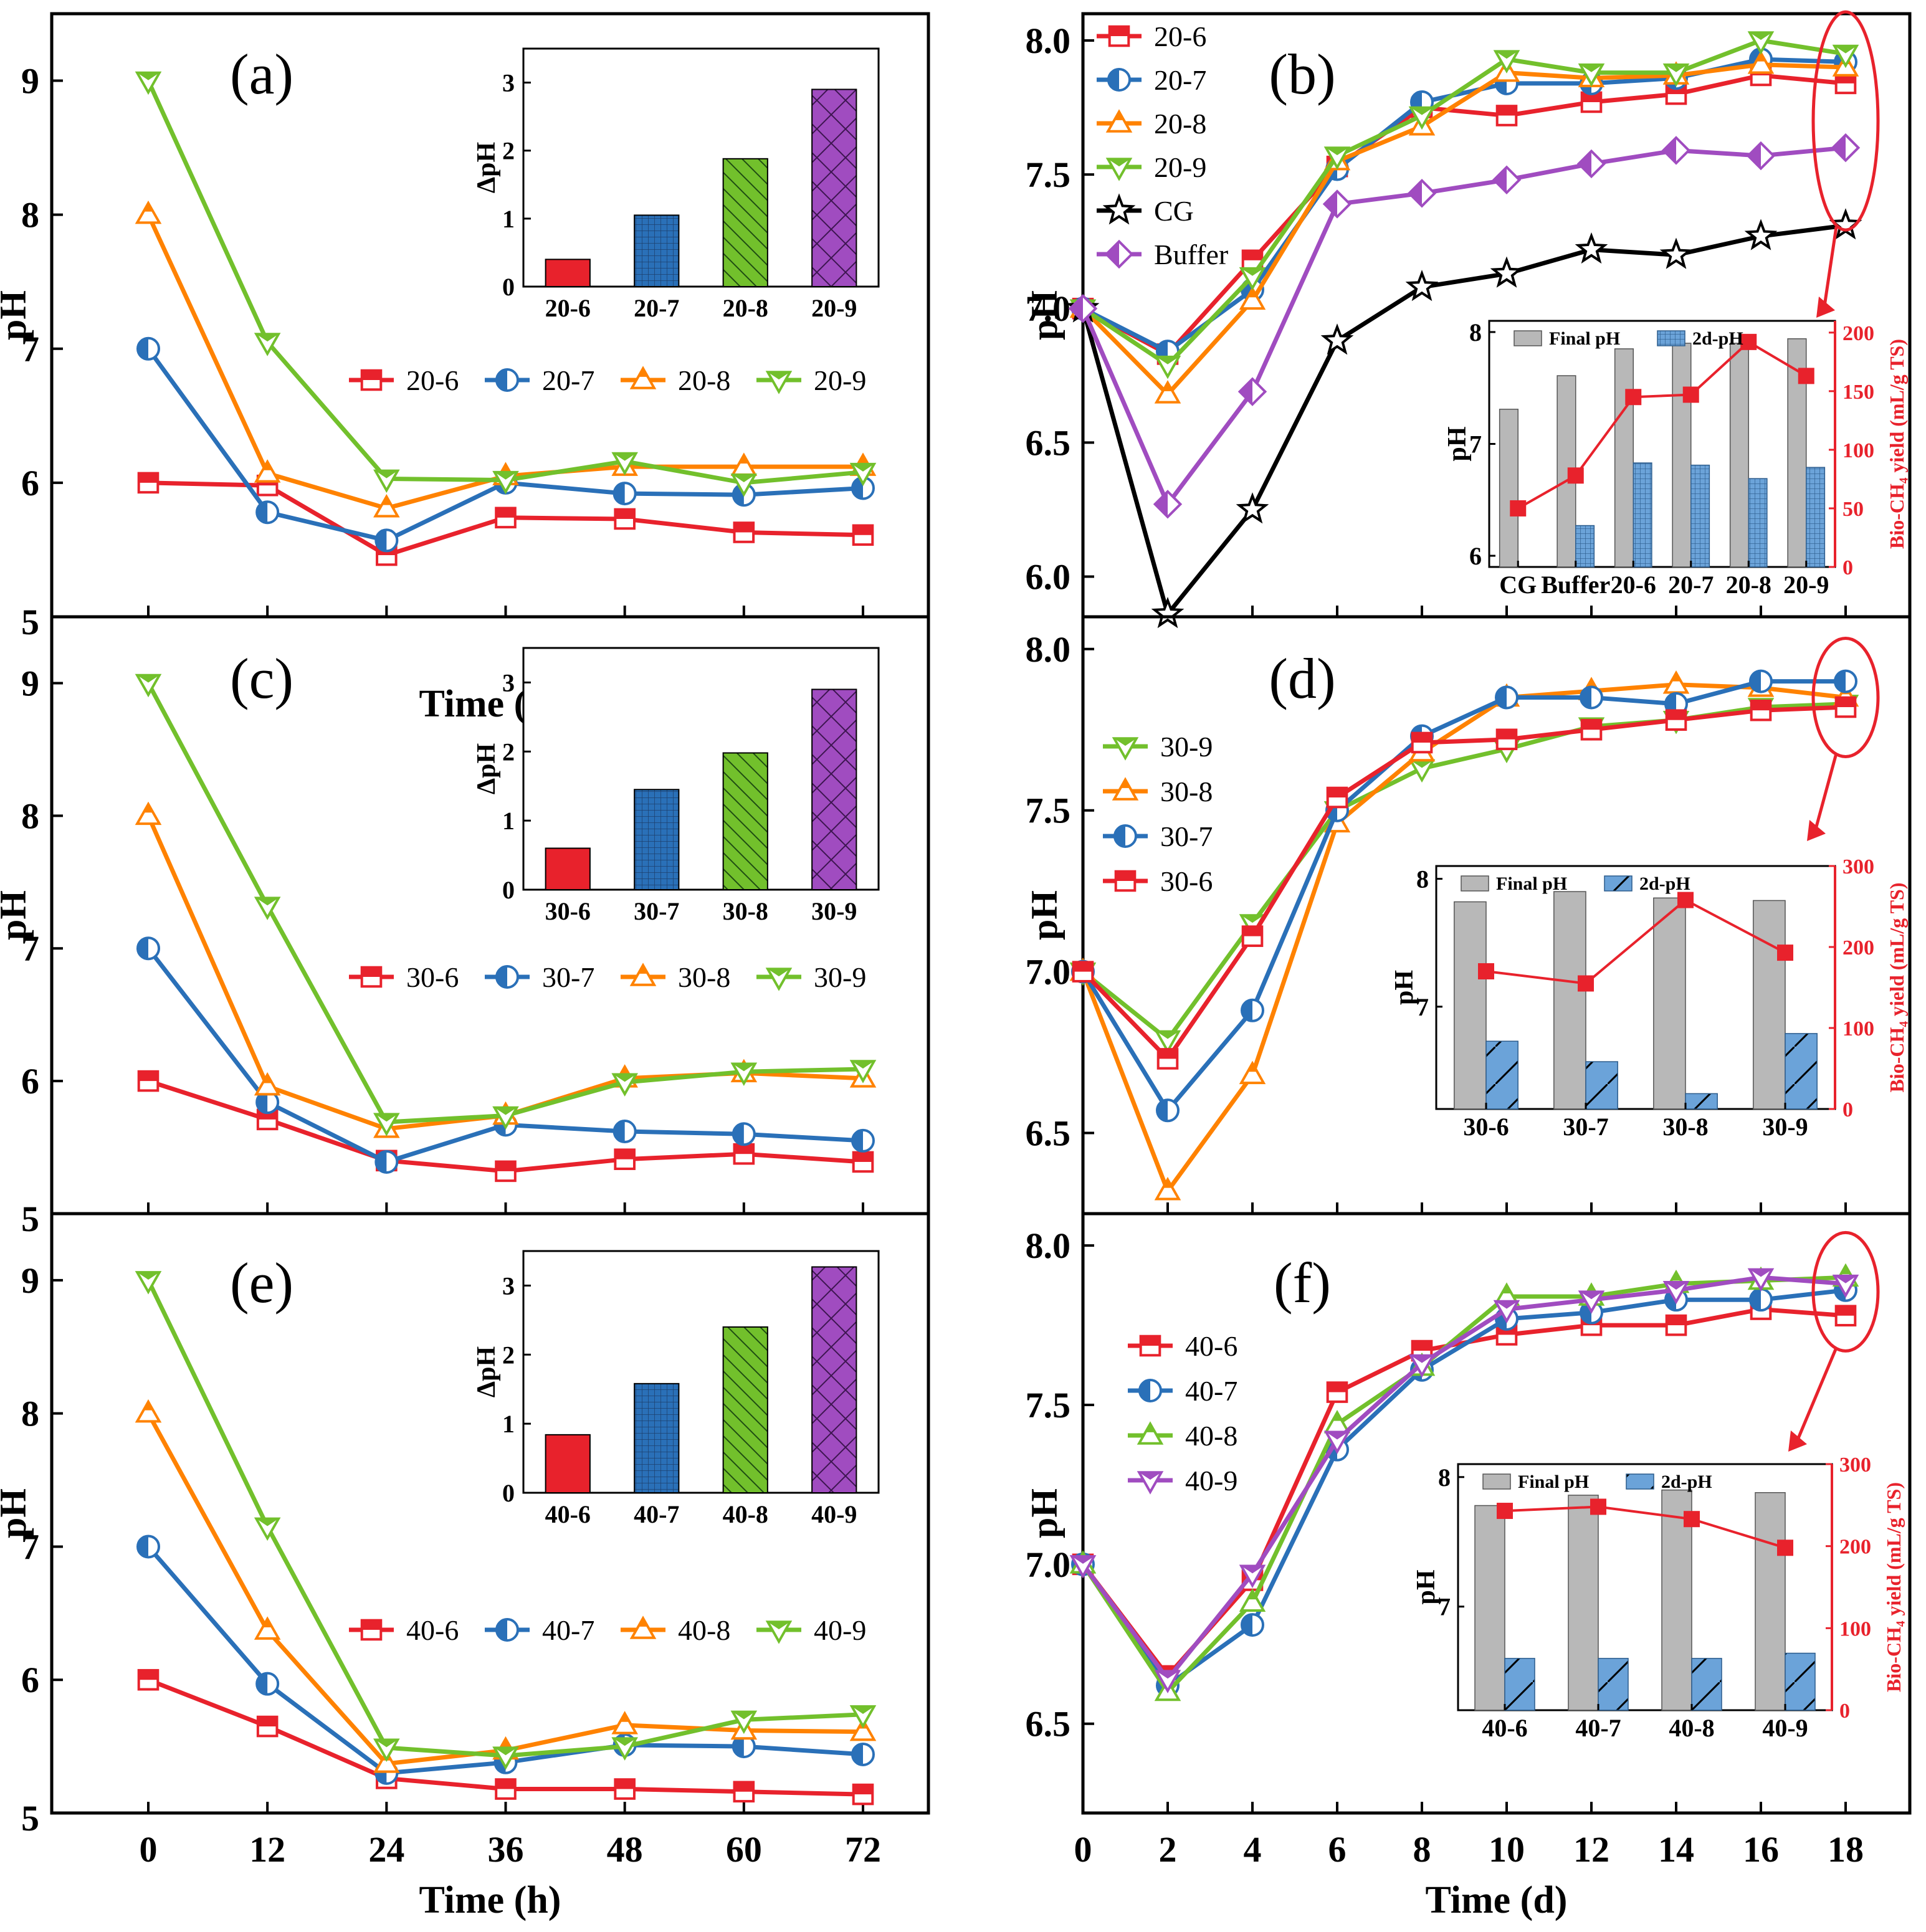  What do you see at coordinates (1505, 1511) in the screenshot?
I see `inset-ch4-point` at bounding box center [1505, 1511].